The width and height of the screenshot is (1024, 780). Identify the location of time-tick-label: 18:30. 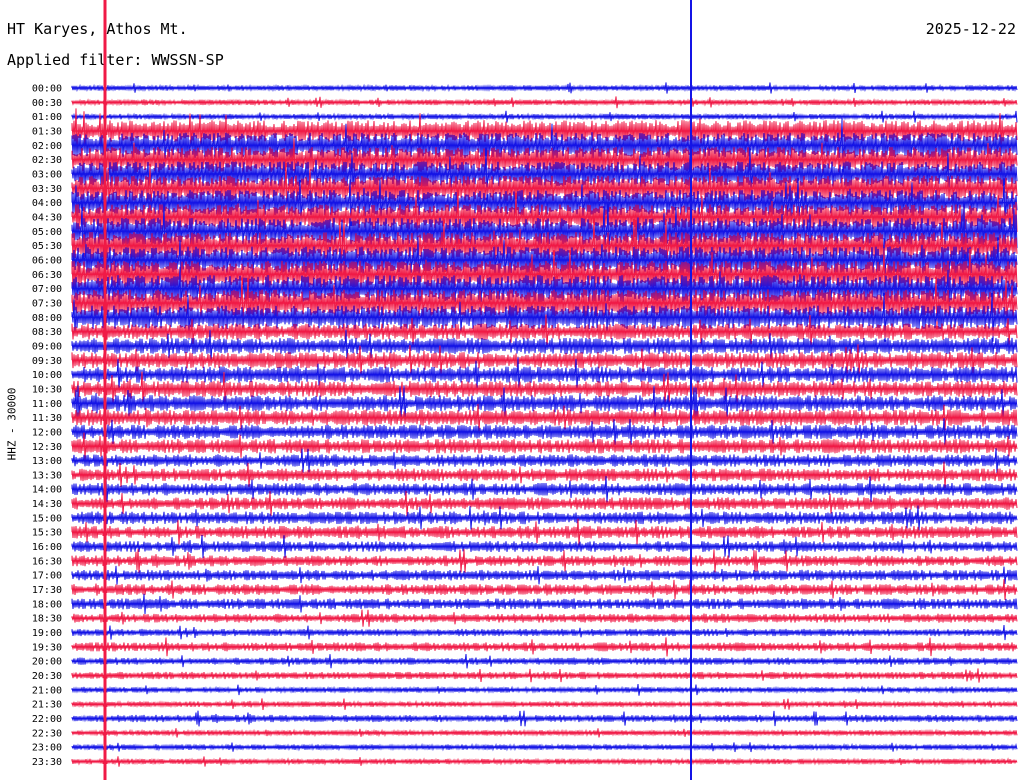
(47, 619).